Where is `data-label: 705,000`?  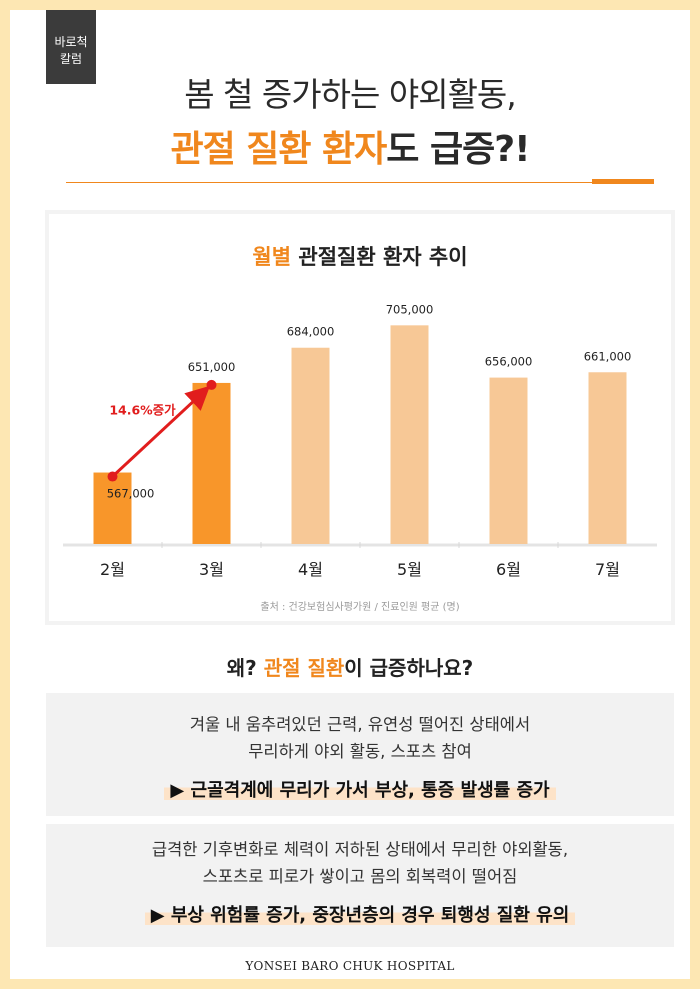
data-label: 705,000 is located at coordinates (410, 309).